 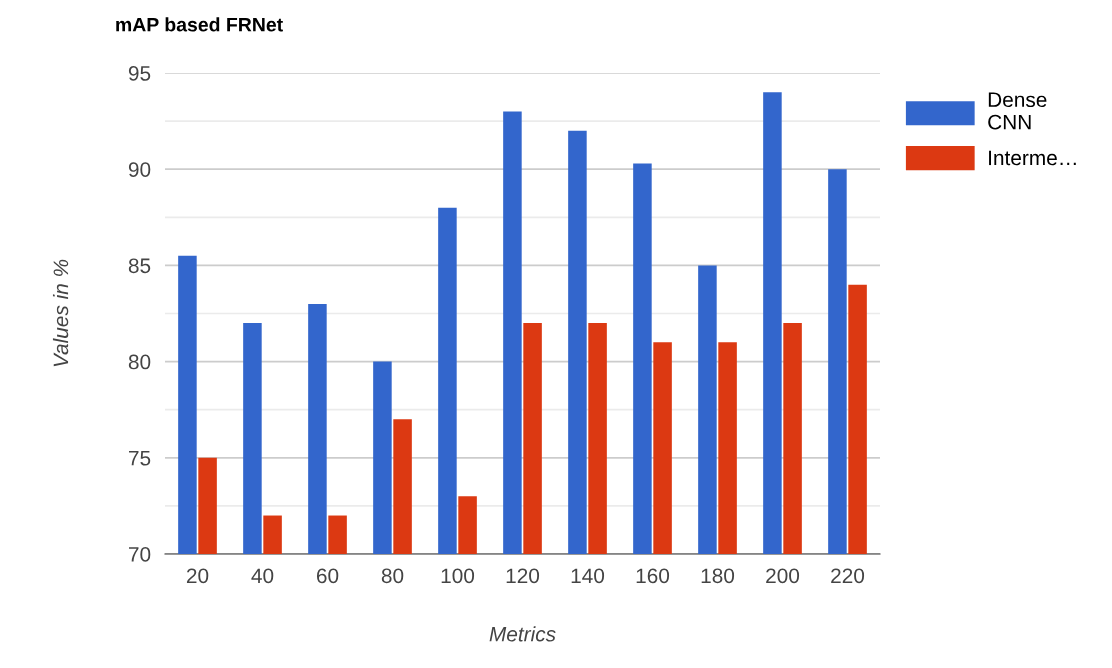 What do you see at coordinates (140, 458) in the screenshot?
I see `y-tick-label: 75` at bounding box center [140, 458].